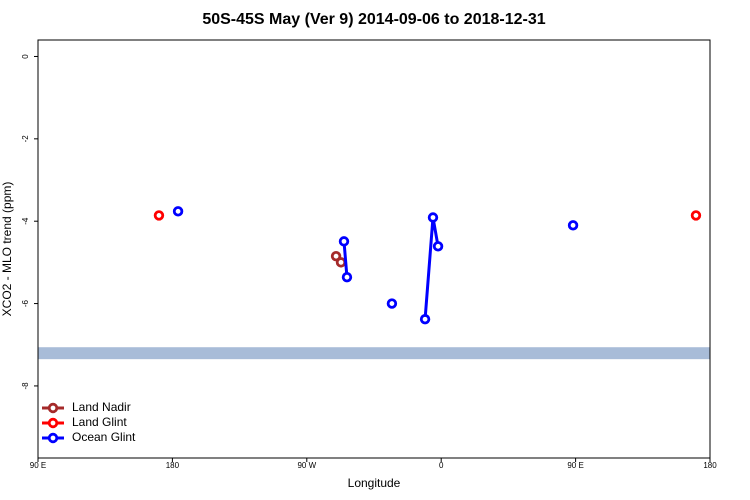 Image resolution: width=750 pixels, height=500 pixels. Describe the element at coordinates (101, 407) in the screenshot. I see `legend-label: Land Nadir` at that location.